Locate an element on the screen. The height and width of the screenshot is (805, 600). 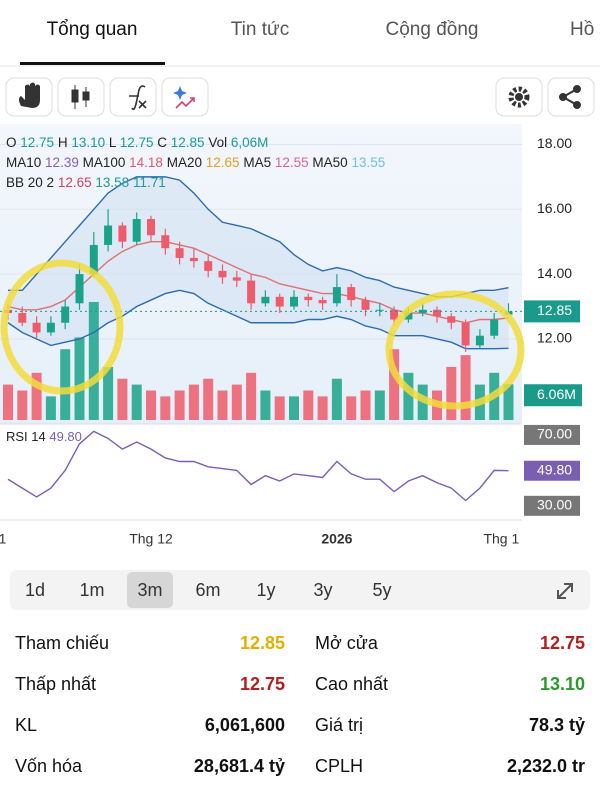
y-tick-label: 18.00 is located at coordinates (554, 143).